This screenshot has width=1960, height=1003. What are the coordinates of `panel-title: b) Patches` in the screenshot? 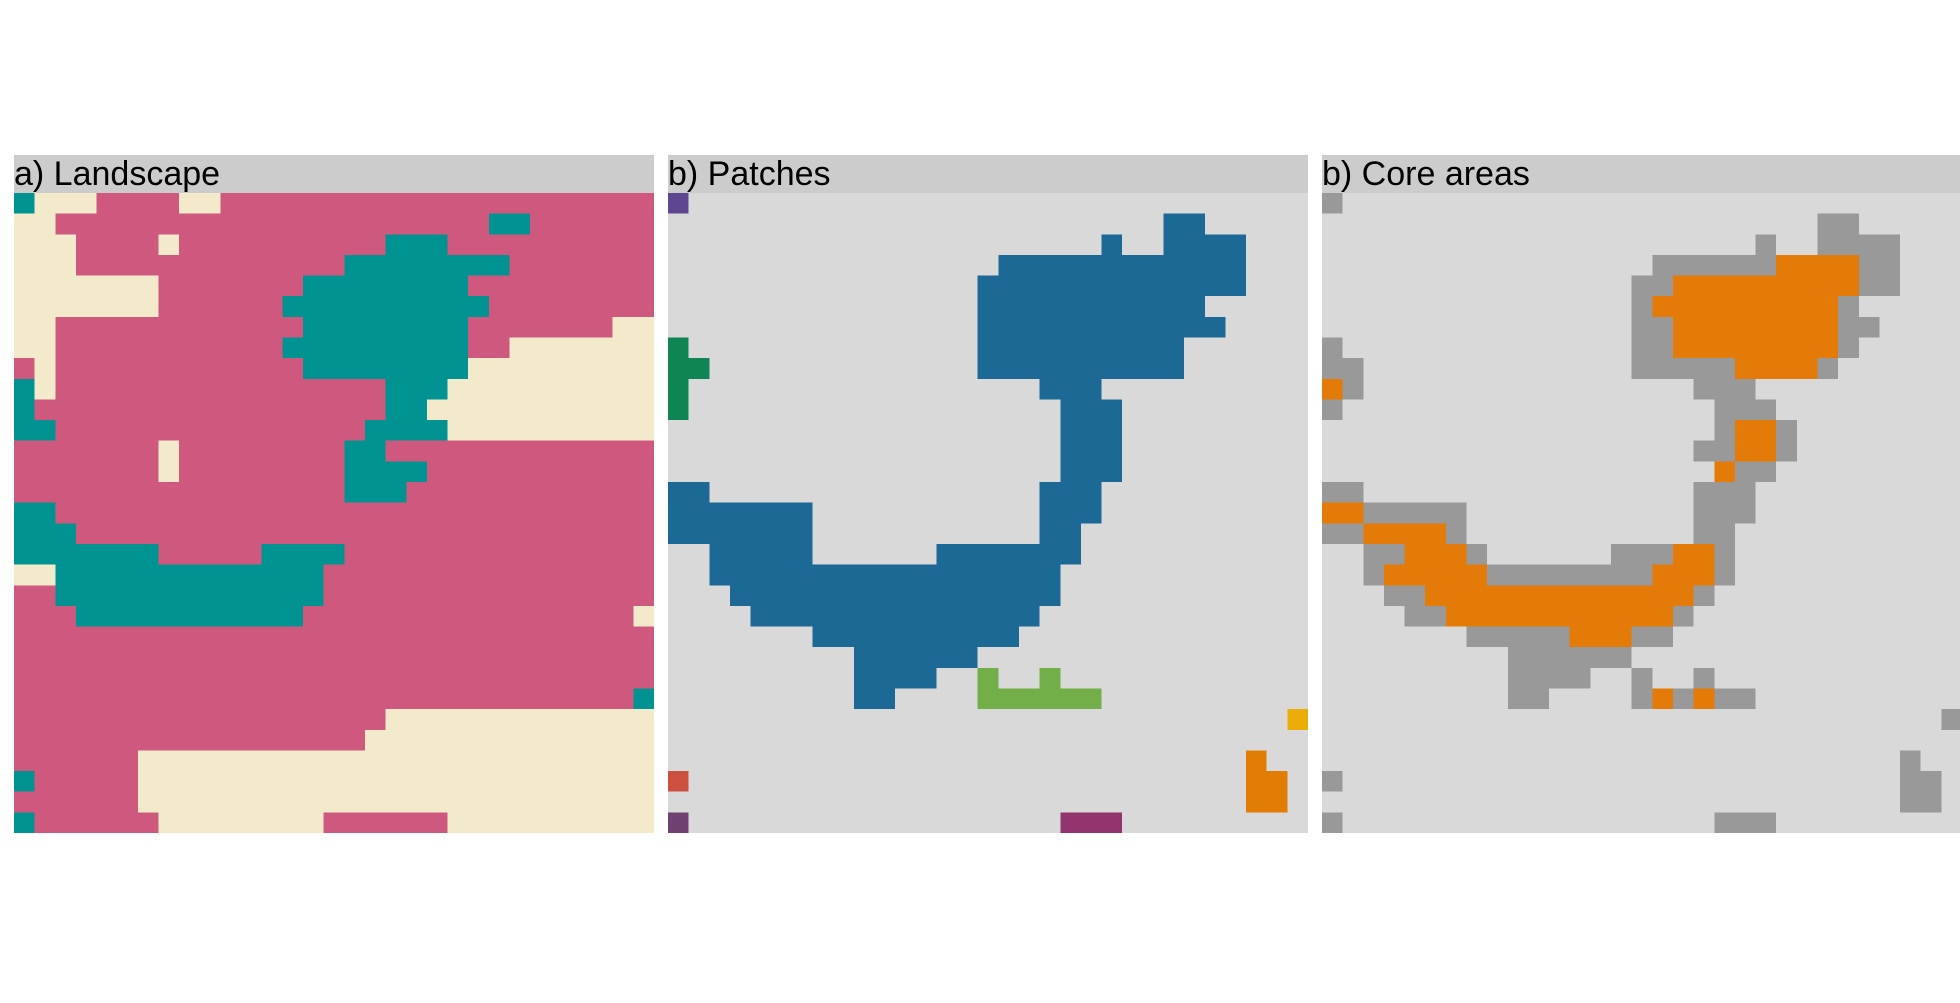 It's located at (749, 174).